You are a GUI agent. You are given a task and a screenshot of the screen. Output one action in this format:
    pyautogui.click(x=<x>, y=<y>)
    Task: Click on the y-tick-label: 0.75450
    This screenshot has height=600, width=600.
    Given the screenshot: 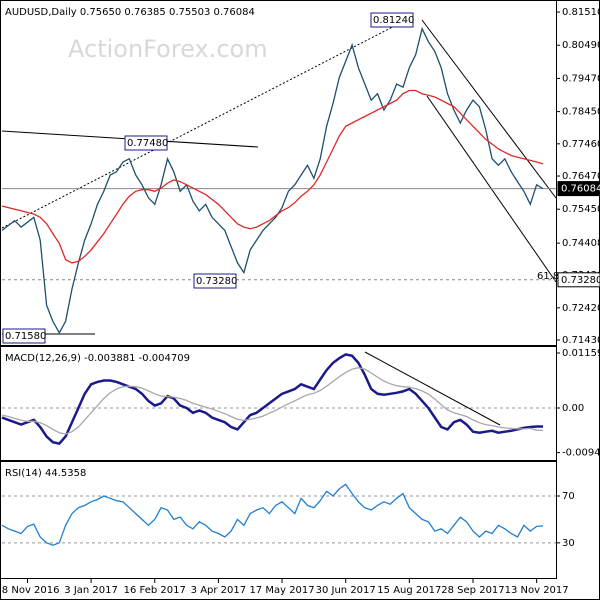 What is the action you would take?
    pyautogui.click(x=581, y=209)
    